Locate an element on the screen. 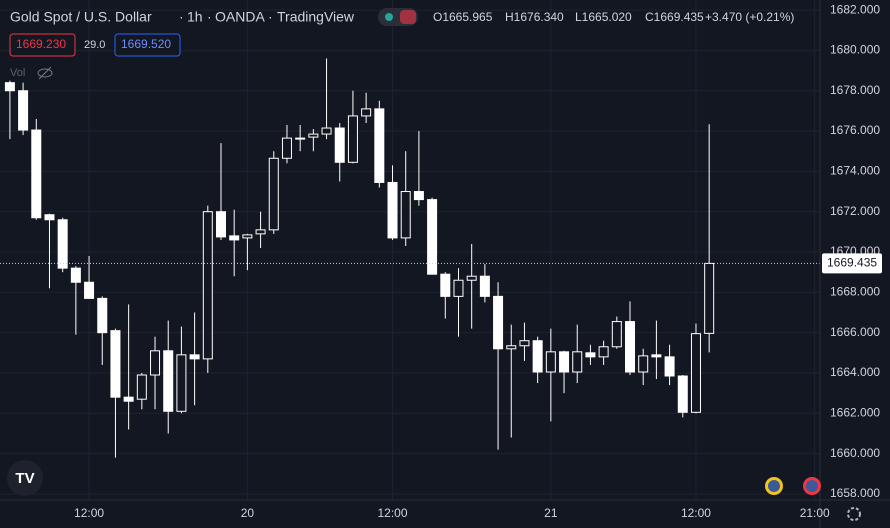 The height and width of the screenshot is (528, 890). svg-text: TV is located at coordinates (24, 478).